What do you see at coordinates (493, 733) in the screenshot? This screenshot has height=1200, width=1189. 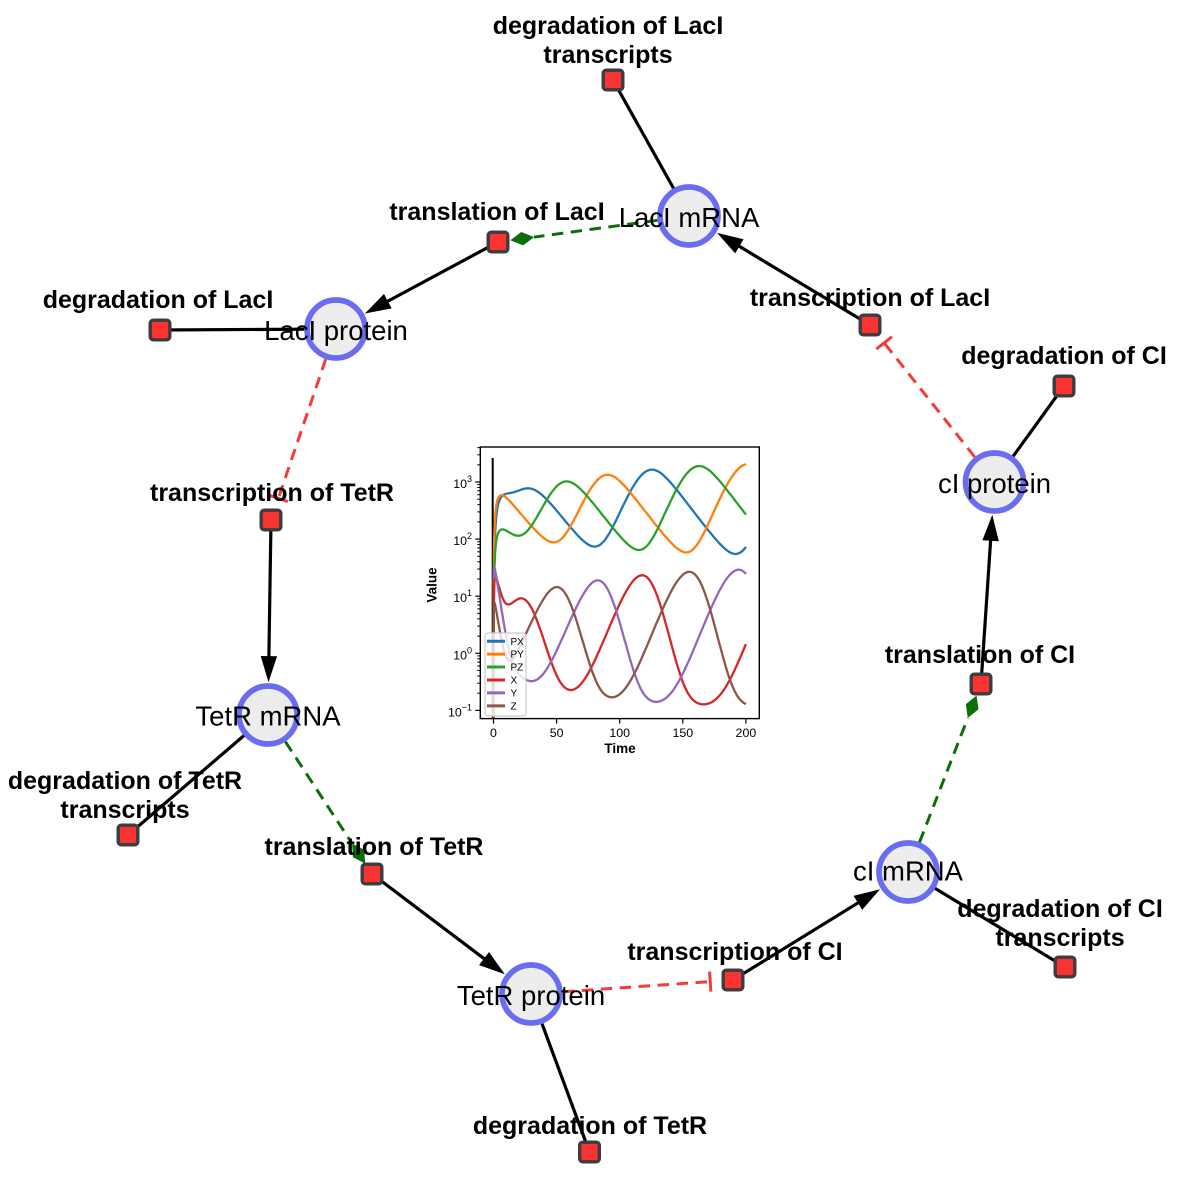 I see `svg-text: 0` at bounding box center [493, 733].